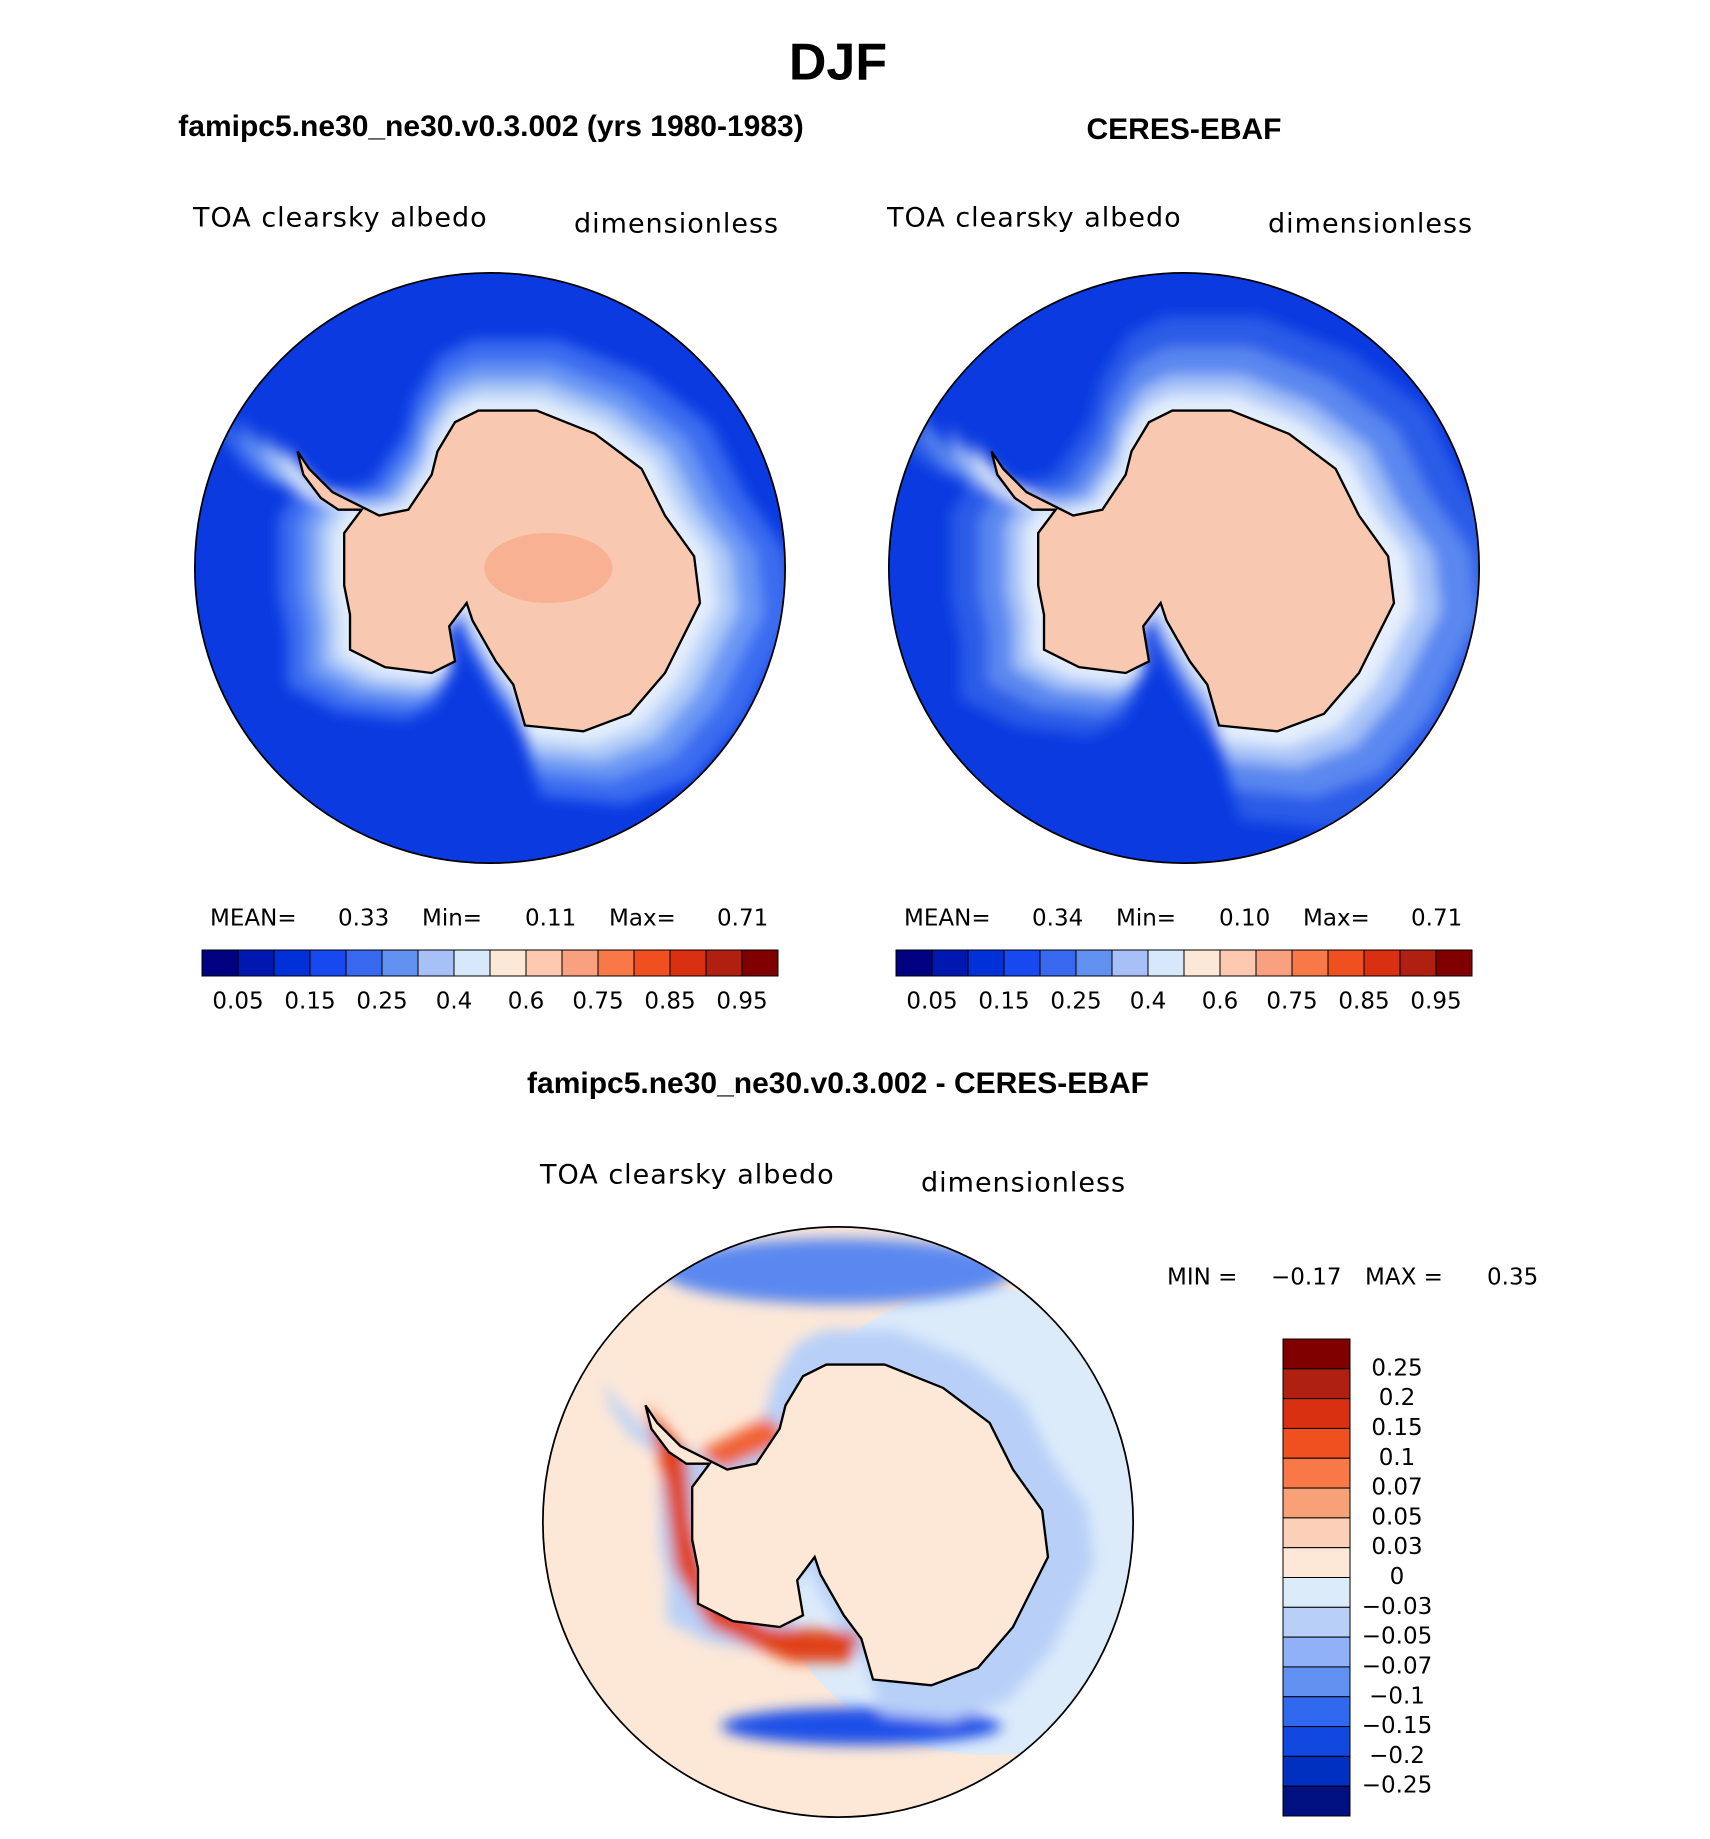  I want to click on map-difference, so click(838, 1522).